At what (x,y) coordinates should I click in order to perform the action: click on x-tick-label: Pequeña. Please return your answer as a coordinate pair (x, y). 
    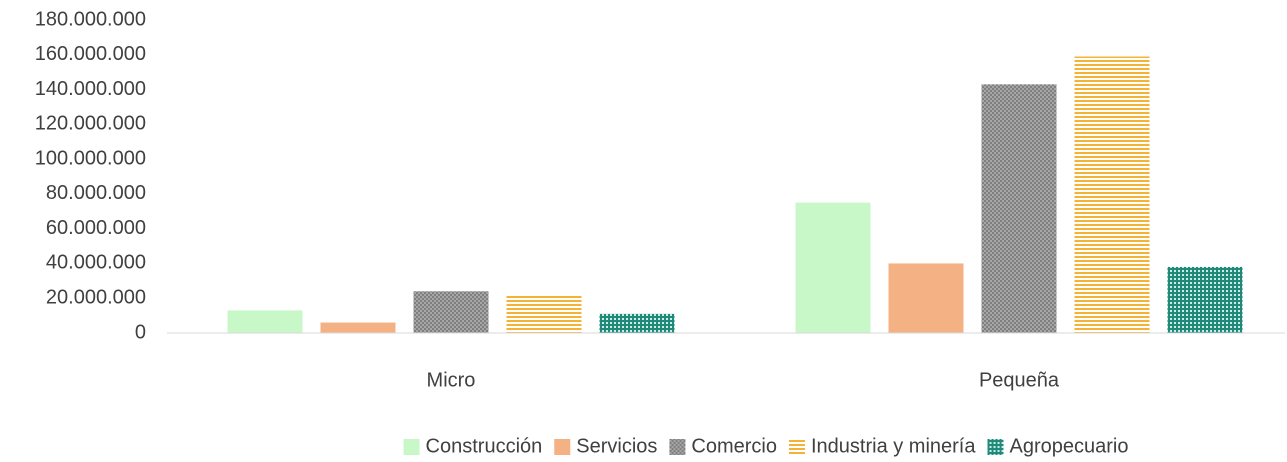
    Looking at the image, I should click on (1019, 380).